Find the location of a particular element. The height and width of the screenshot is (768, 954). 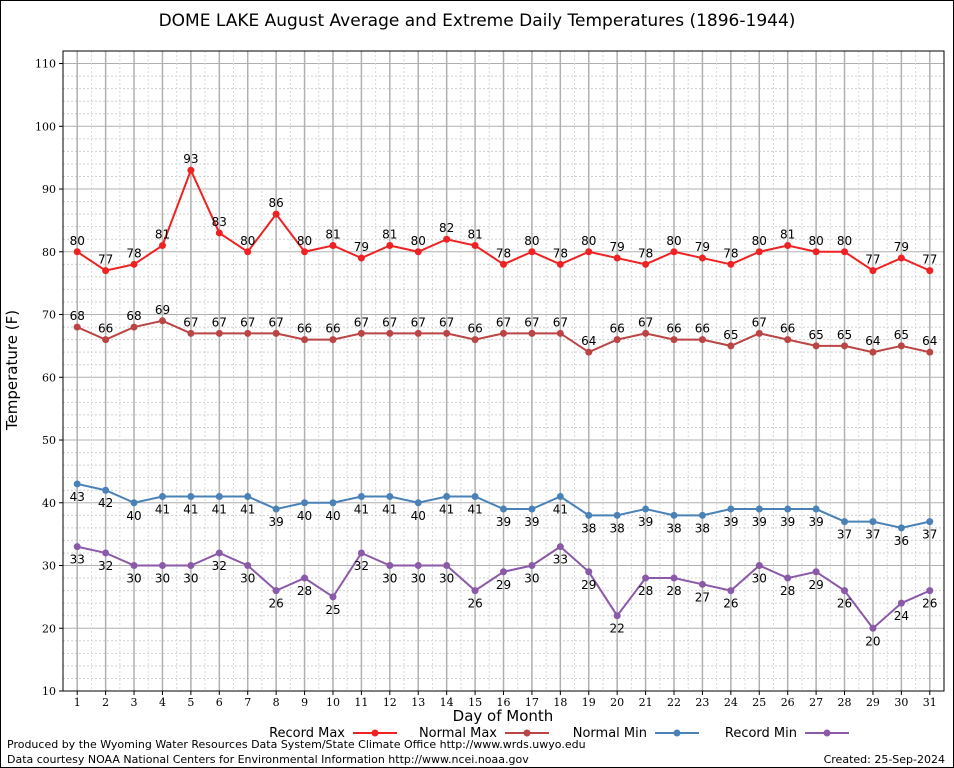

data-label-record-min: 26 is located at coordinates (474, 604).